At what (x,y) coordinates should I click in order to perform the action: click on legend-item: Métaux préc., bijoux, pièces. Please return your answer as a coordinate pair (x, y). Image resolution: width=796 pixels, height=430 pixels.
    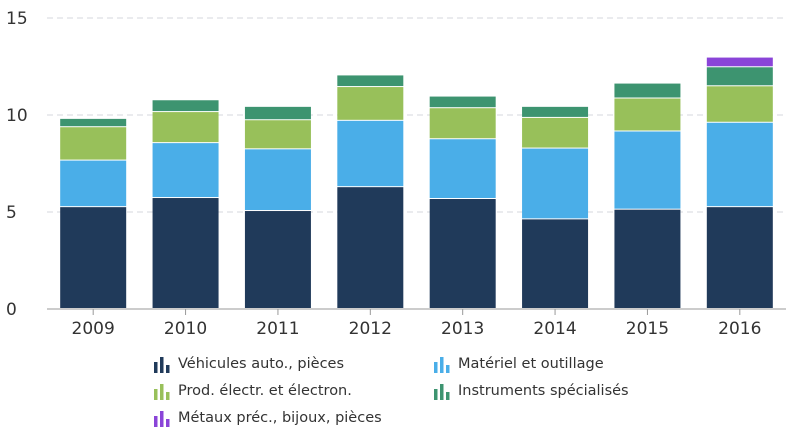
    Looking at the image, I should click on (267, 418).